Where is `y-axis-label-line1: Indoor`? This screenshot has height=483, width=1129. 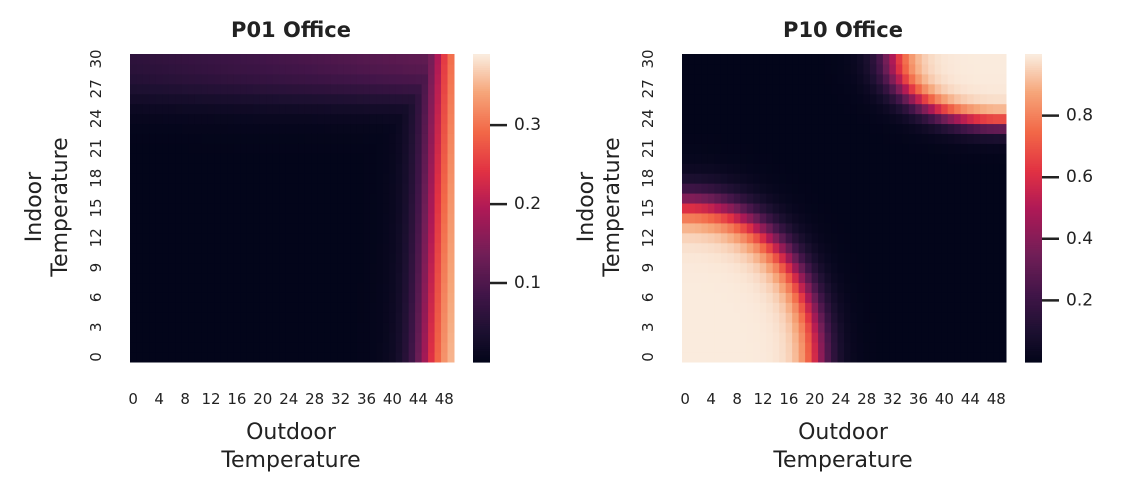
y-axis-label-line1: Indoor is located at coordinates (34, 206).